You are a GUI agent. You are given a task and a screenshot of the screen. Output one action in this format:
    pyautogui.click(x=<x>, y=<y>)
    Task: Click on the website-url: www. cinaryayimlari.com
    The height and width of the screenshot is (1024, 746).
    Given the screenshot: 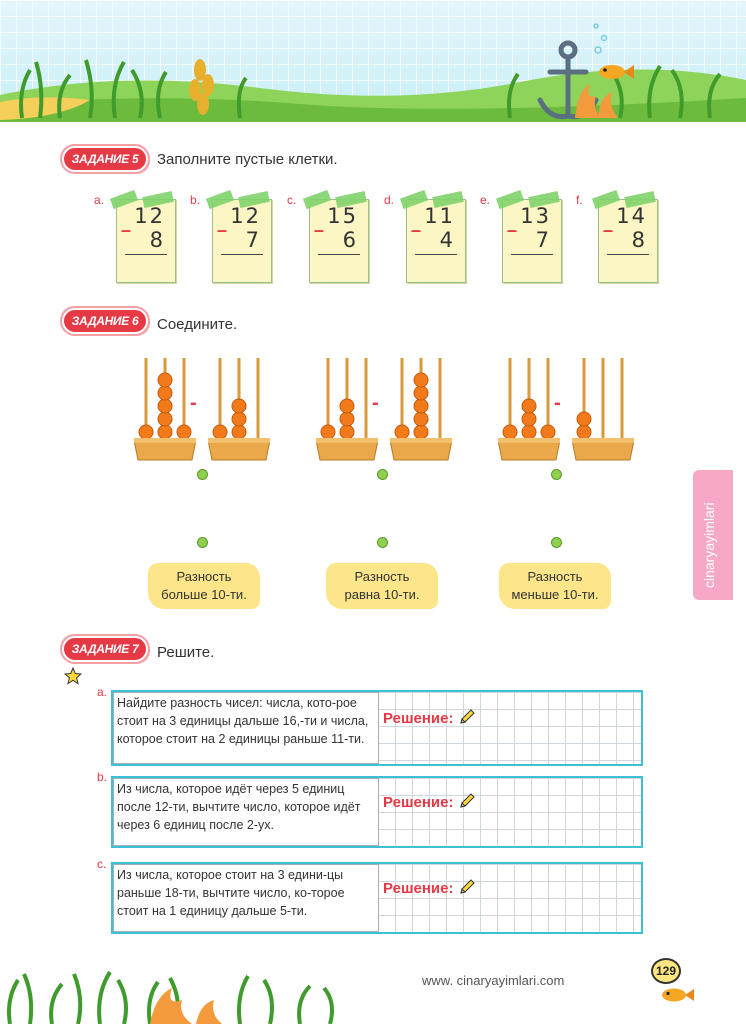 What is the action you would take?
    pyautogui.click(x=493, y=980)
    